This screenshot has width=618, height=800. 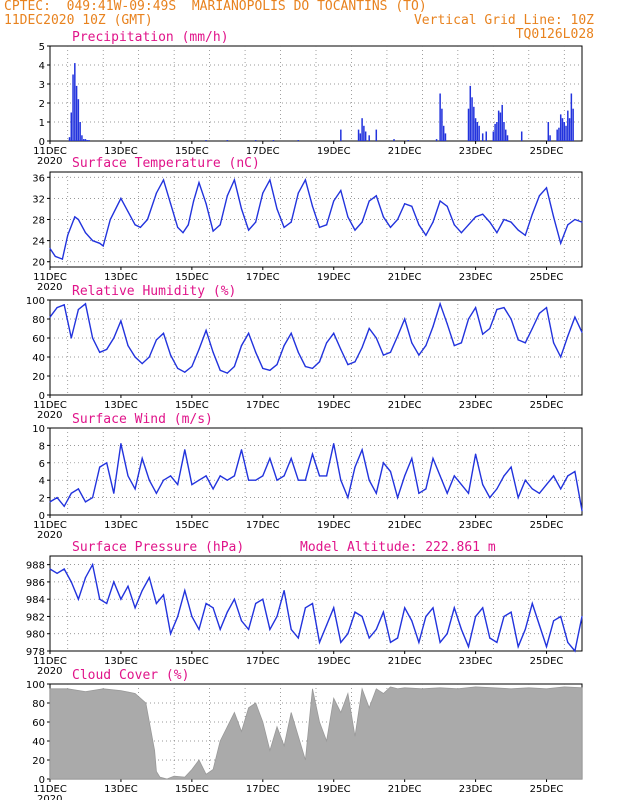 What do you see at coordinates (38, 221) in the screenshot?
I see `y-tick-label: 28` at bounding box center [38, 221].